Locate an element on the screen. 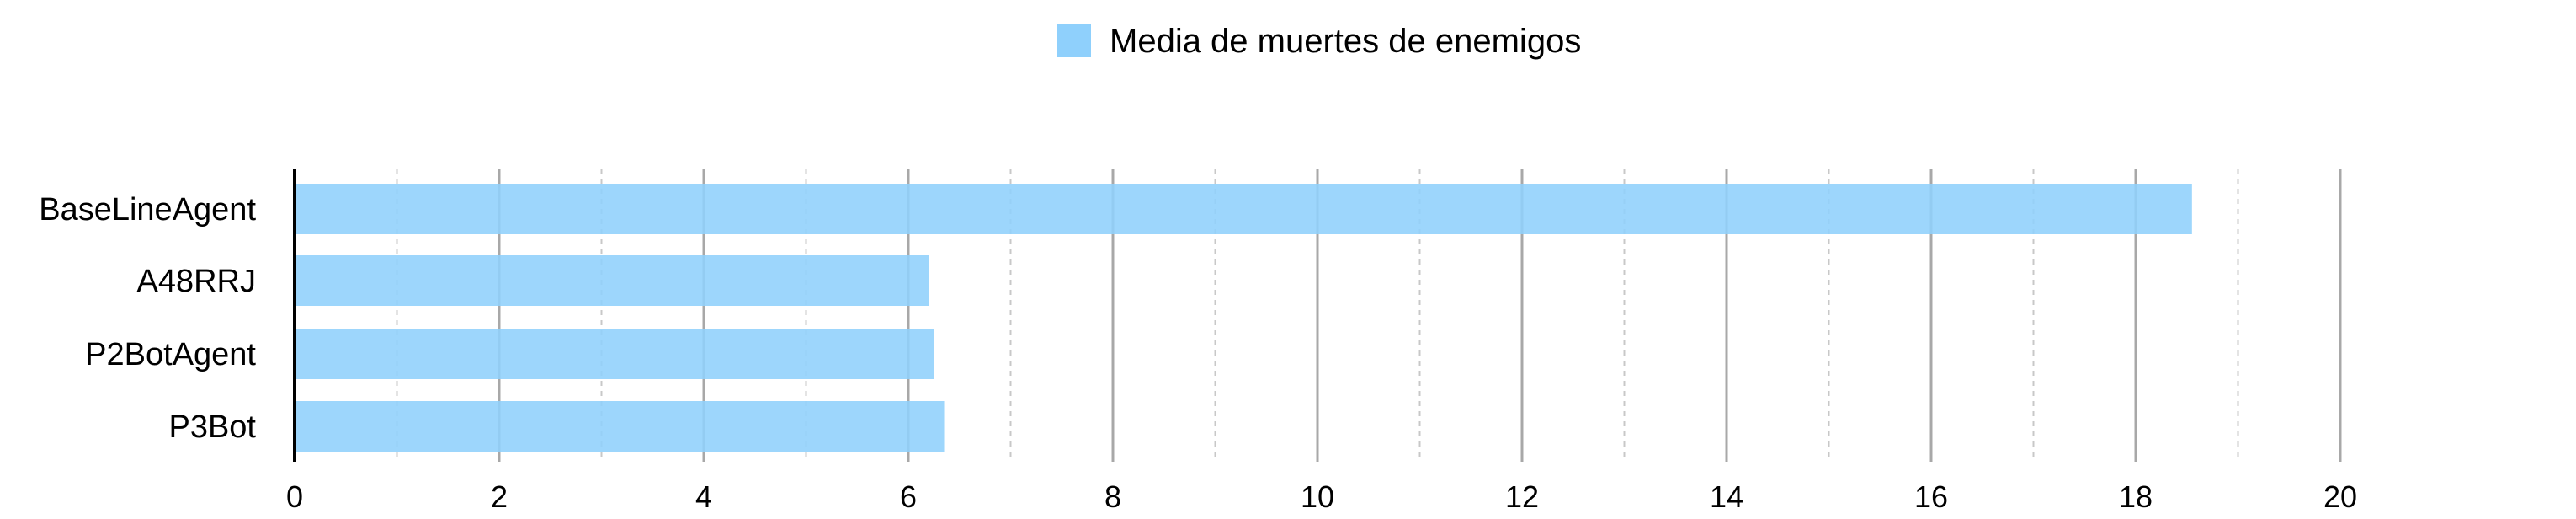 This screenshot has width=2576, height=519. x-tick-labels: 0 2 4 6 8 10 12 14 16 18 20 is located at coordinates (1321, 496).